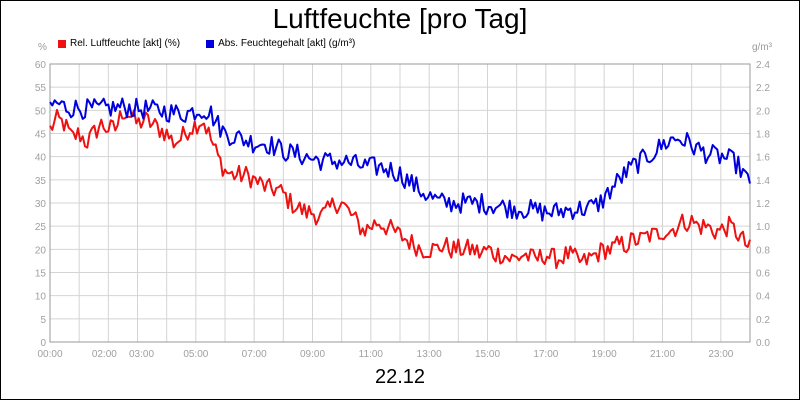 This screenshot has height=400, width=800. I want to click on y-left-tick-label: 35, so click(41, 181).